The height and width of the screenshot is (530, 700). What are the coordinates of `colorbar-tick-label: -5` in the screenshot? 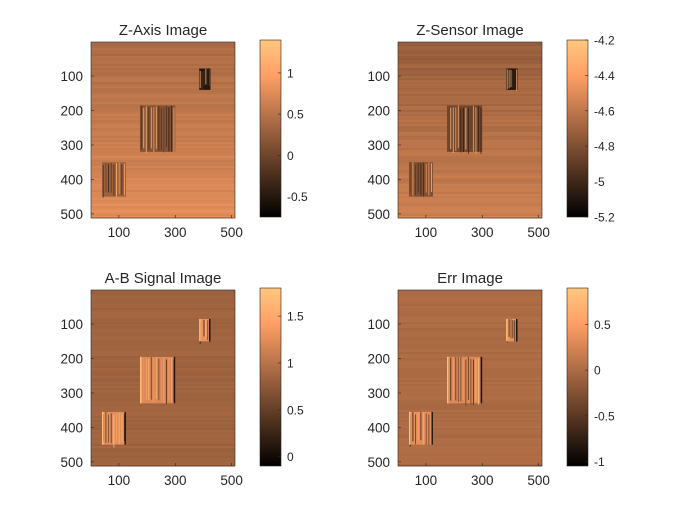 It's located at (599, 182).